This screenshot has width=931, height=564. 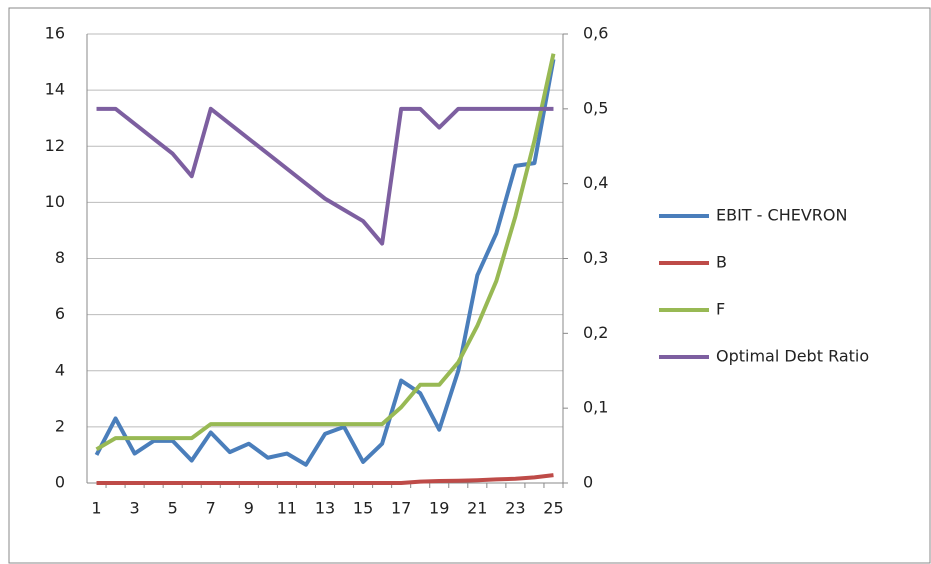 I want to click on y2-tick-label: 0,3, so click(x=595, y=257).